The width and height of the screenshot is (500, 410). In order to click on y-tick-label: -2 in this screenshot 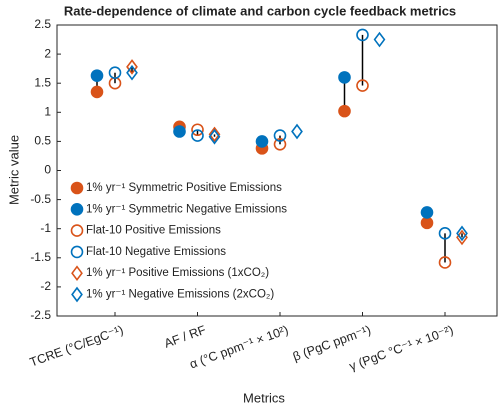, I will do `click(45, 286)`.